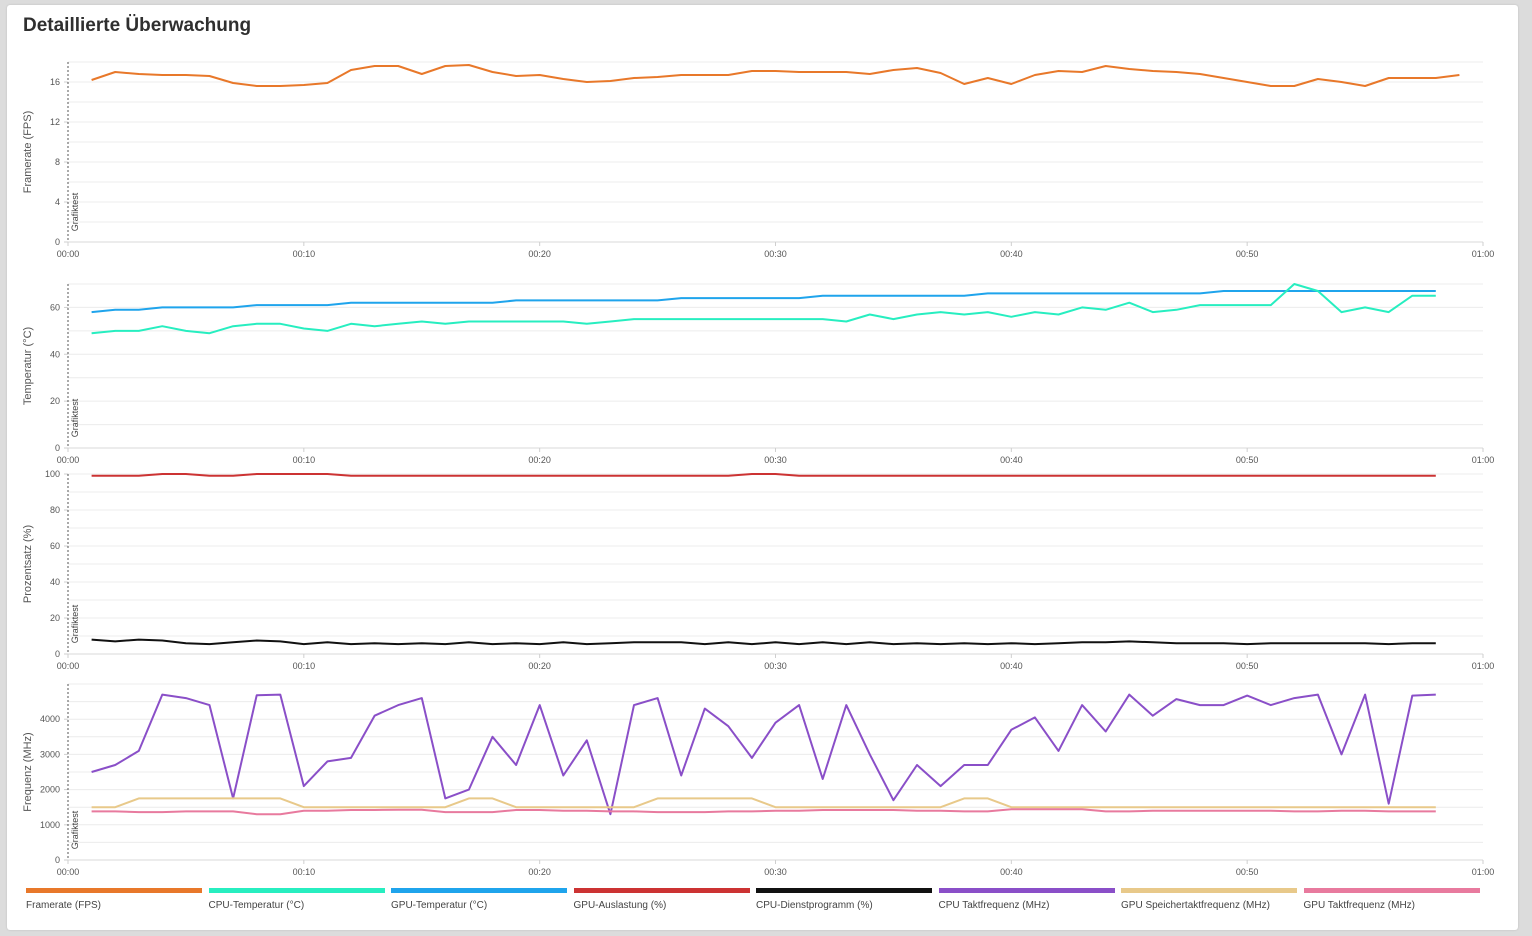 This screenshot has height=936, width=1532. I want to click on y-tick-label: 4, so click(57, 202).